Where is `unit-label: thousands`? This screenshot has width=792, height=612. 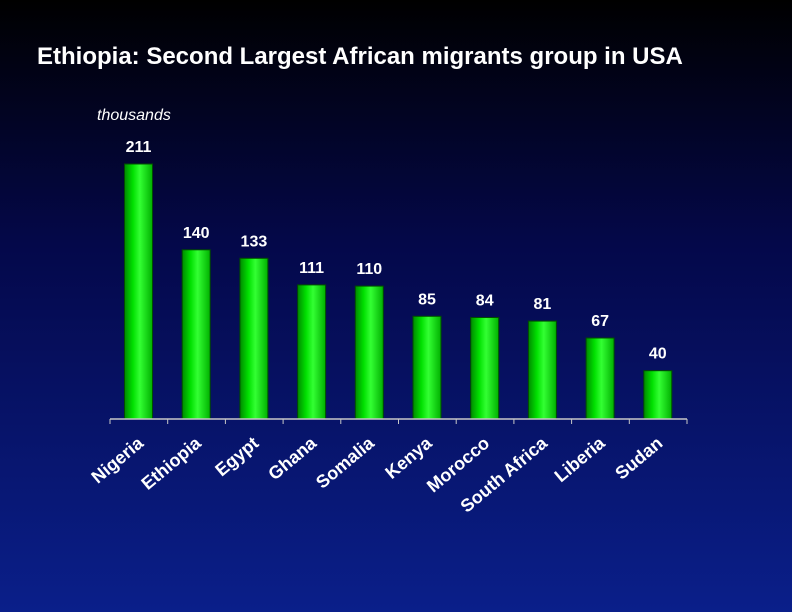
unit-label: thousands is located at coordinates (134, 115).